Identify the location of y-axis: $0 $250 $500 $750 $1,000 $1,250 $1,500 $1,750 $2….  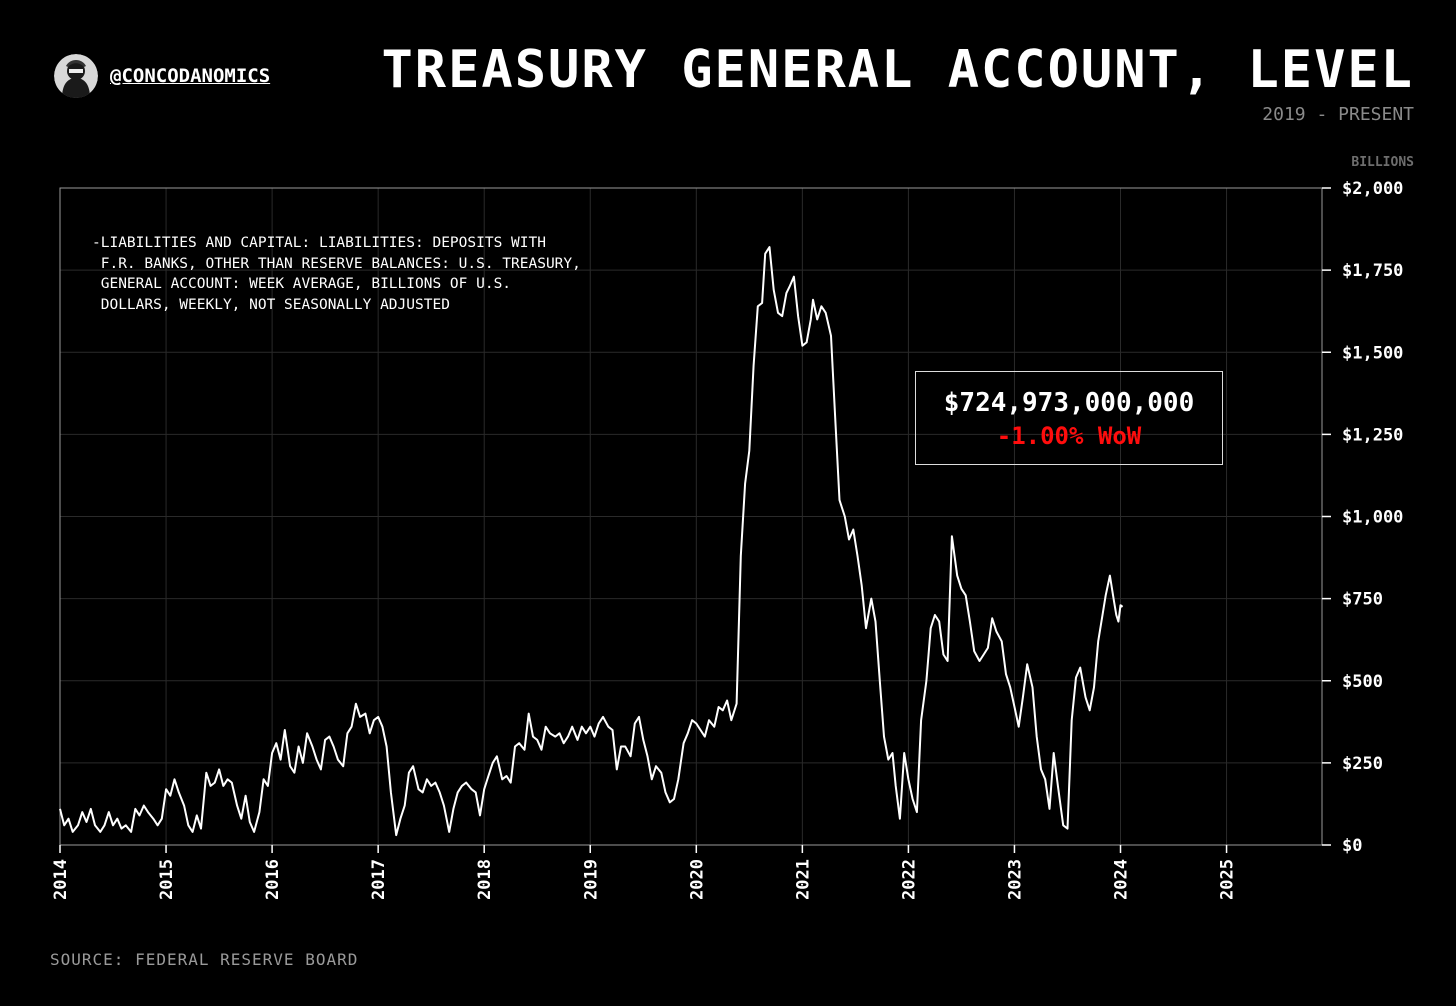
(1362, 517).